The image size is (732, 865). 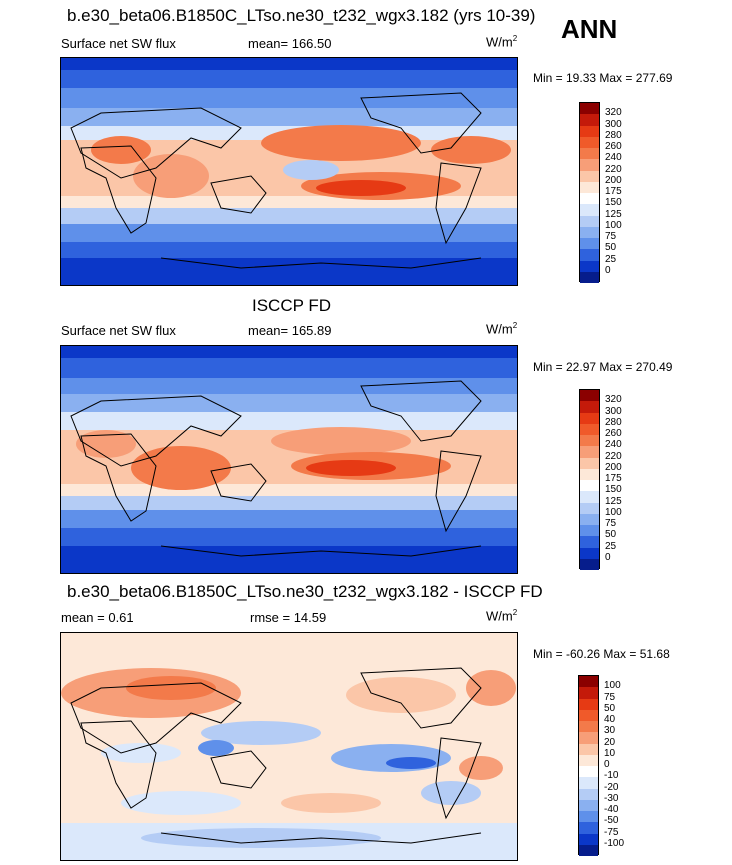 What do you see at coordinates (97, 617) in the screenshot?
I see `panel-3-mean-label: mean = 0.61` at bounding box center [97, 617].